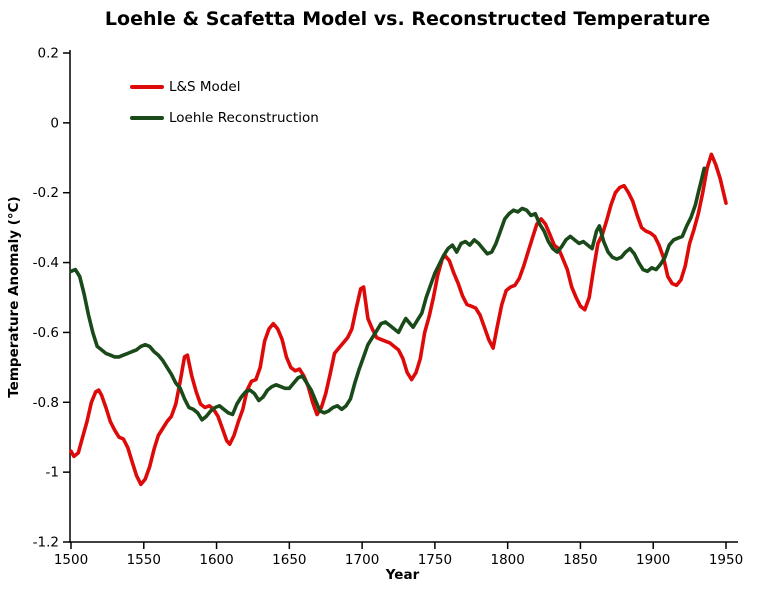 The height and width of the screenshot is (598, 775). What do you see at coordinates (289, 560) in the screenshot?
I see `x-tick-label: 1650` at bounding box center [289, 560].